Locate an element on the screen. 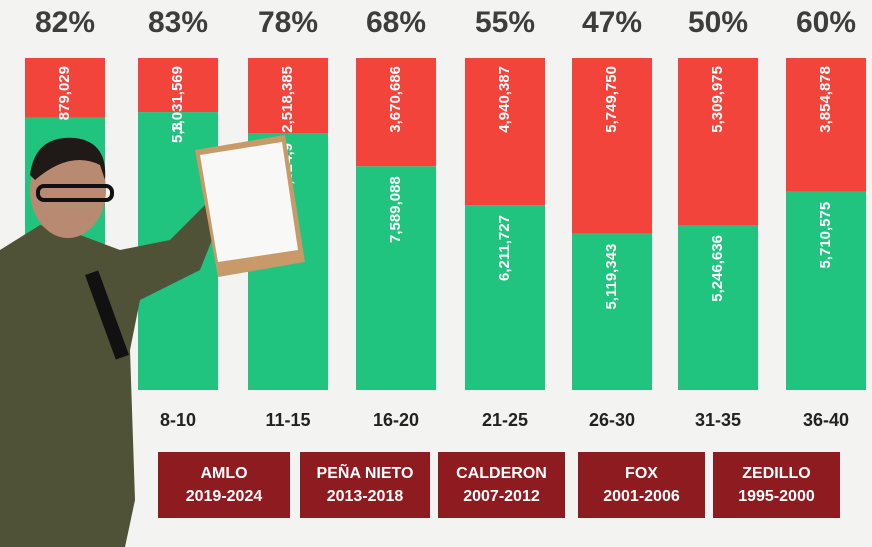  value-label: 1,031,569 is located at coordinates (177, 99).